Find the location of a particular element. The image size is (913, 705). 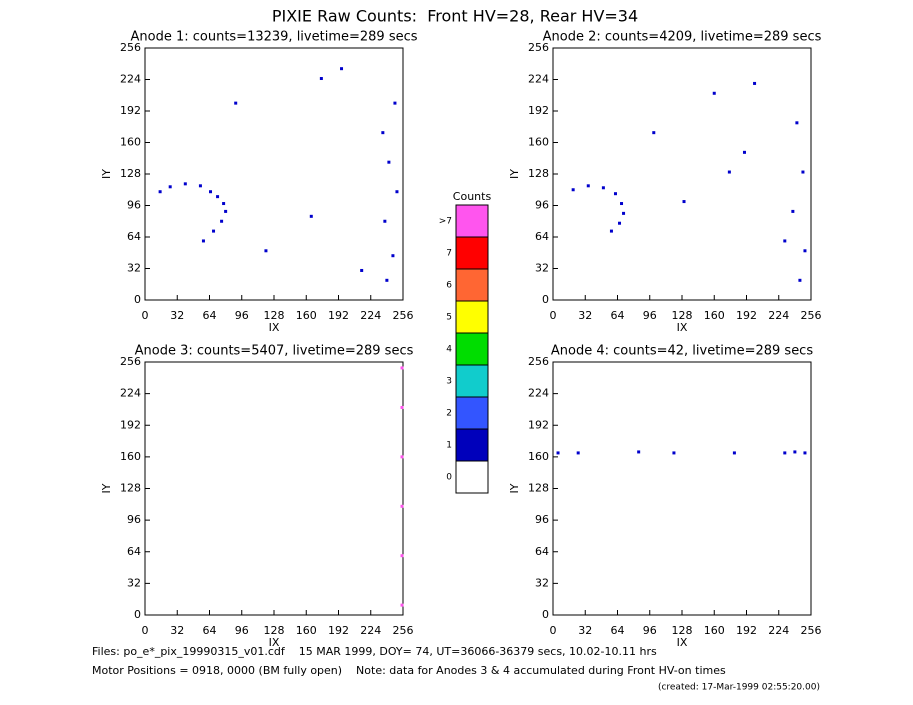

colorbar-label: 2 is located at coordinates (449, 414).